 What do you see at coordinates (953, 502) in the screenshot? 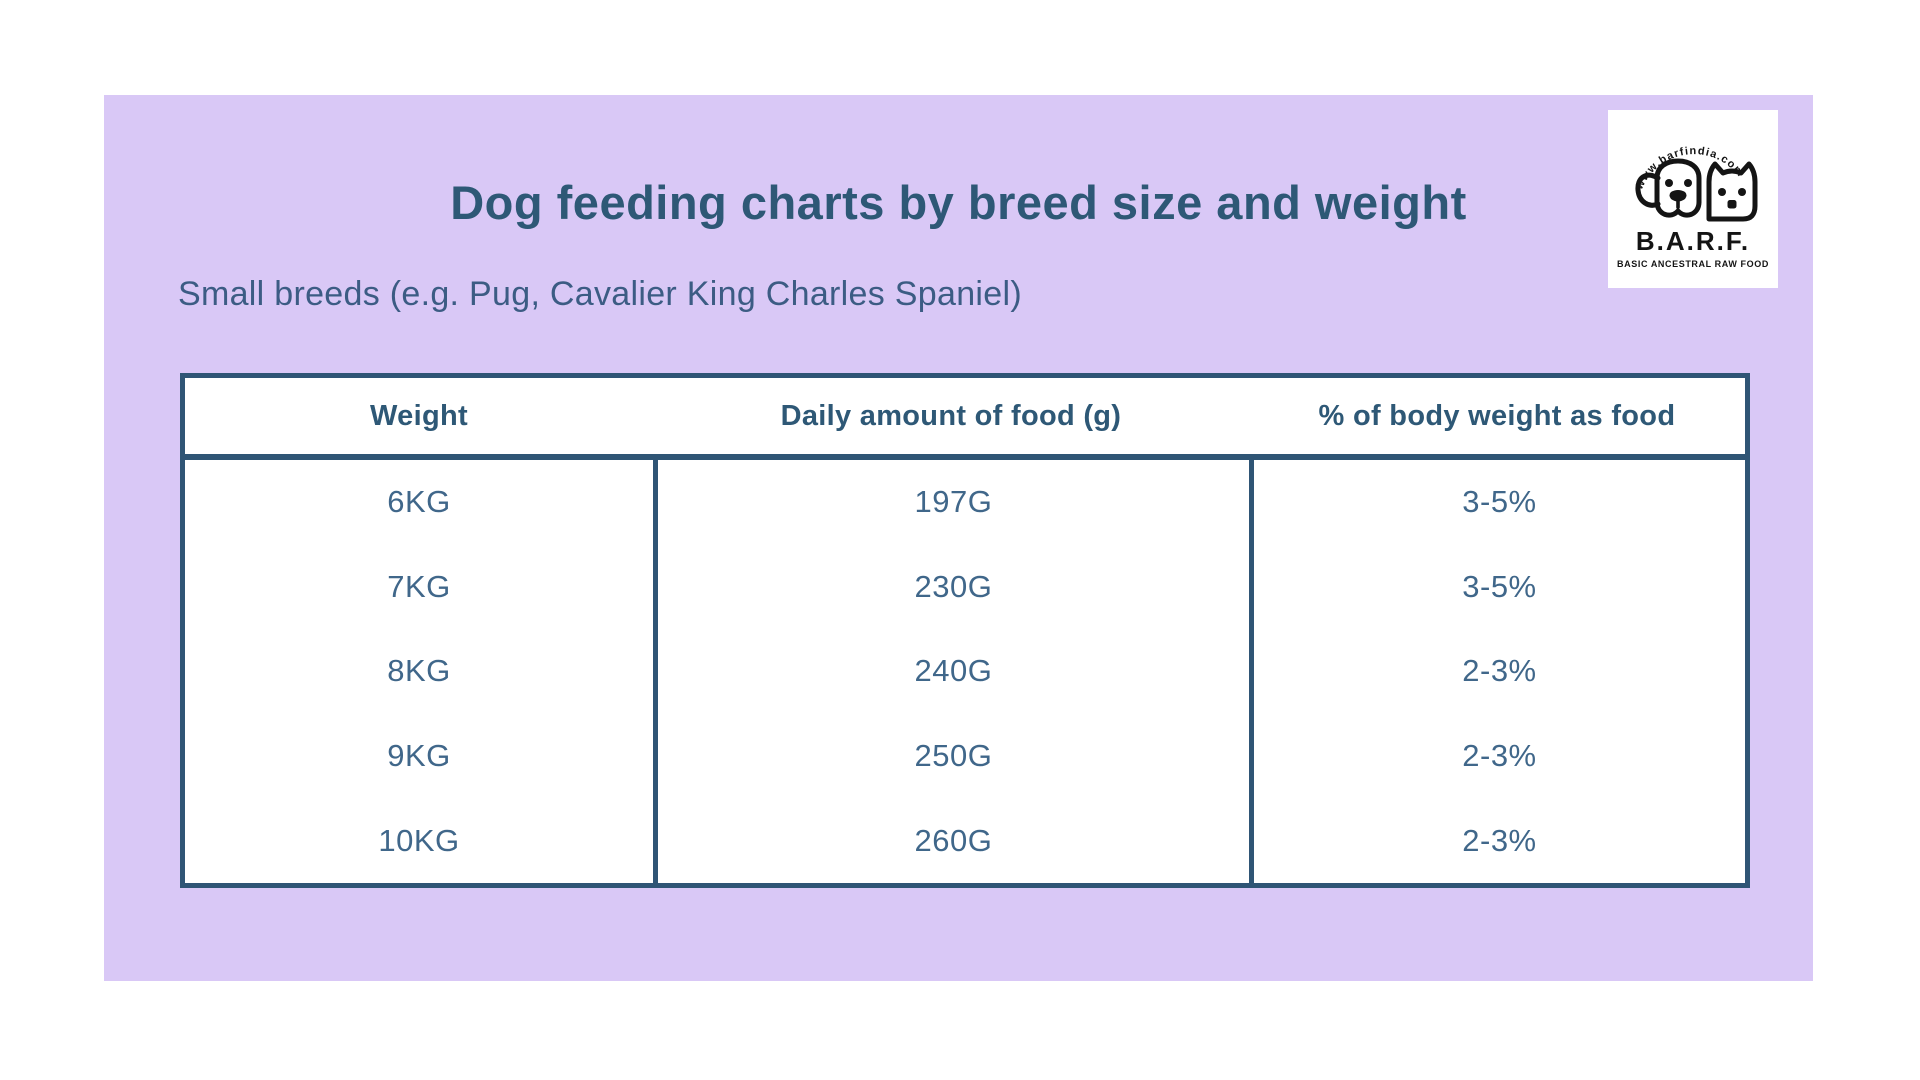
I see `cell-daily-amount: 197G` at bounding box center [953, 502].